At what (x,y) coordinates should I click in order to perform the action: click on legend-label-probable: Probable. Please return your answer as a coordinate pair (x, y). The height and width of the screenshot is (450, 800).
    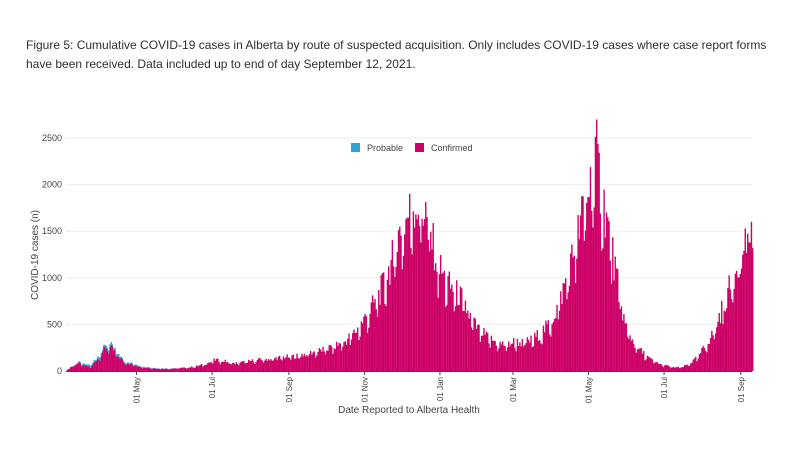
    Looking at the image, I should click on (385, 148).